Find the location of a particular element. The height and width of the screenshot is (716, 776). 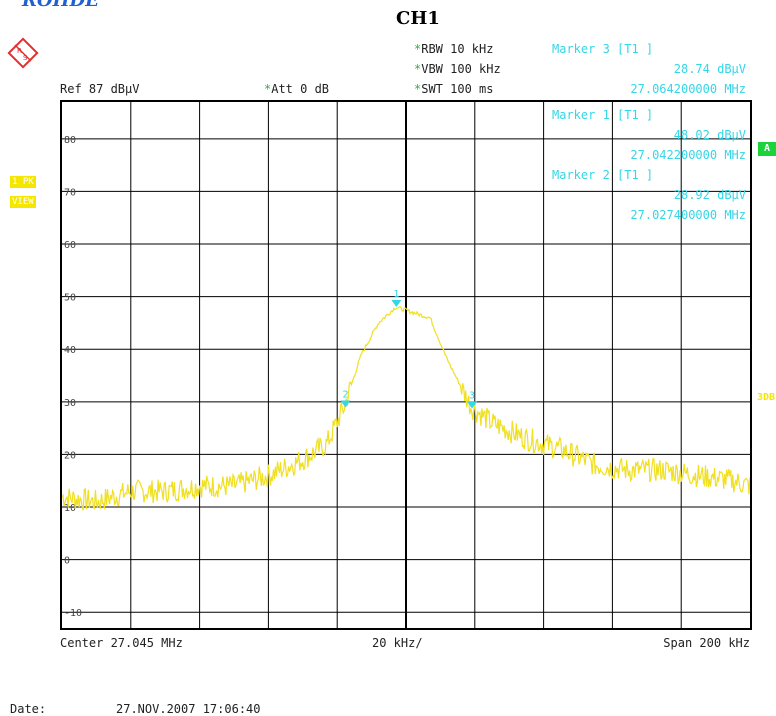

channel-title: CH1 is located at coordinates (418, 18).